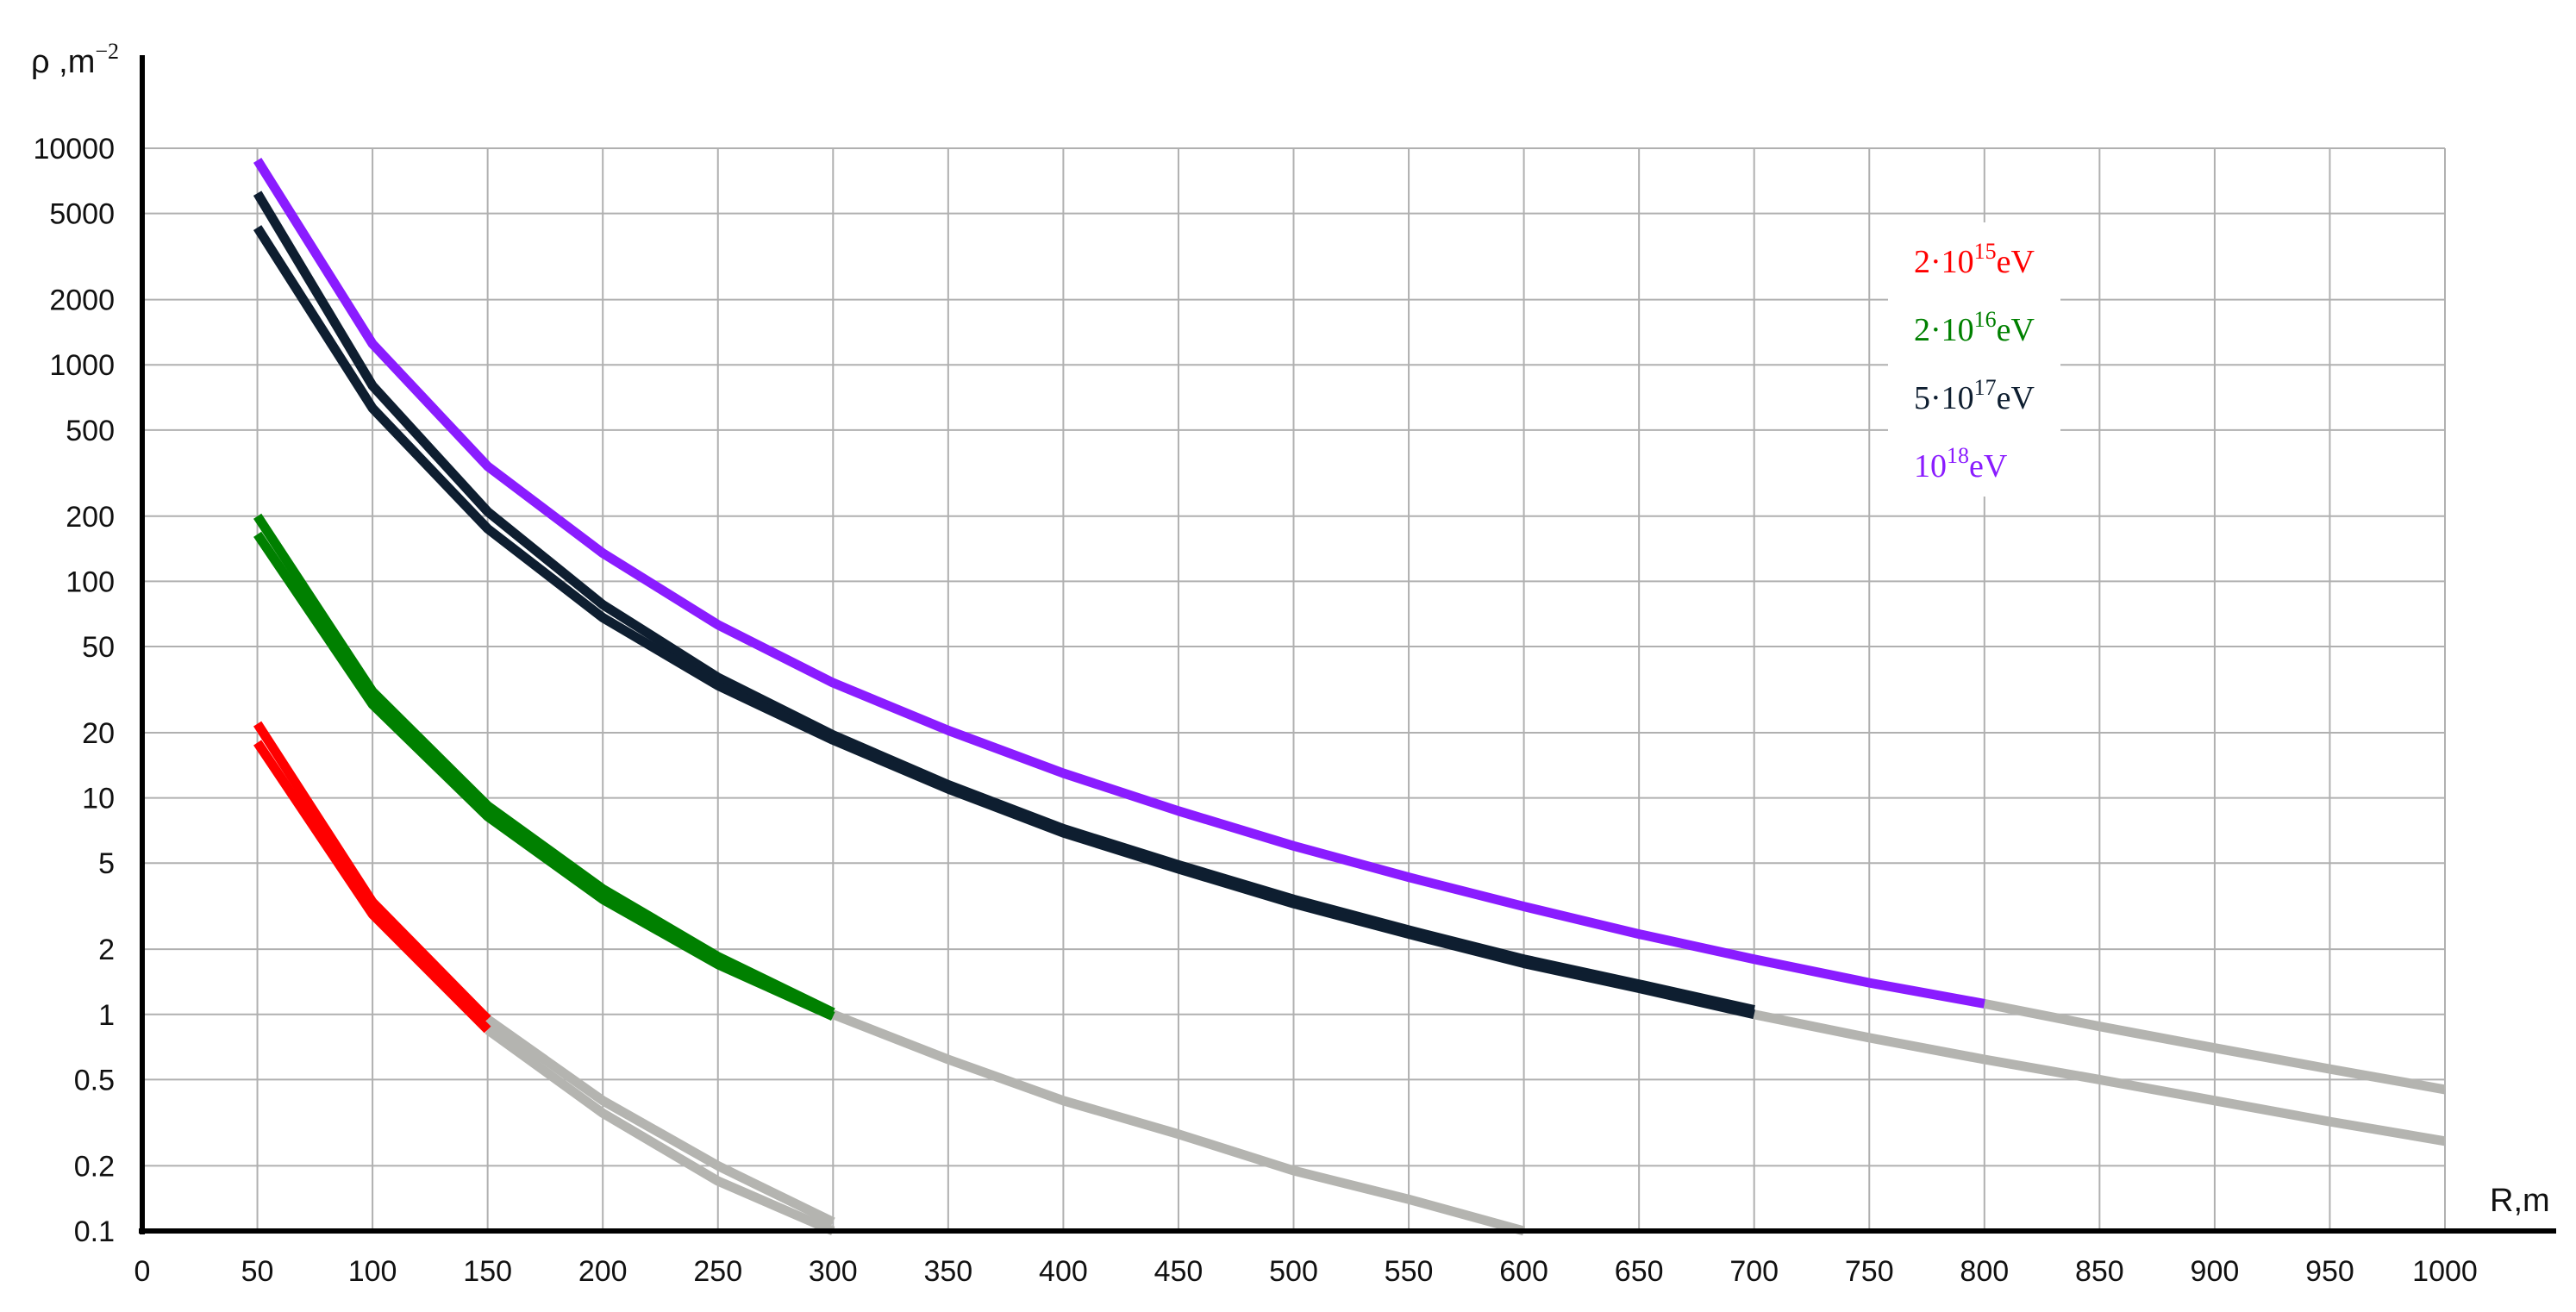 Image resolution: width=2576 pixels, height=1312 pixels. What do you see at coordinates (82, 301) in the screenshot?
I see `y-tick-label: 2000` at bounding box center [82, 301].